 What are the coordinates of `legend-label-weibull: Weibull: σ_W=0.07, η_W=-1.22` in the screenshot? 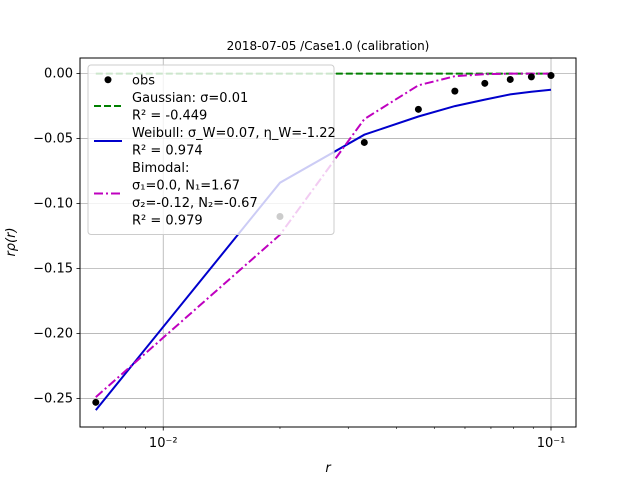 It's located at (234, 133).